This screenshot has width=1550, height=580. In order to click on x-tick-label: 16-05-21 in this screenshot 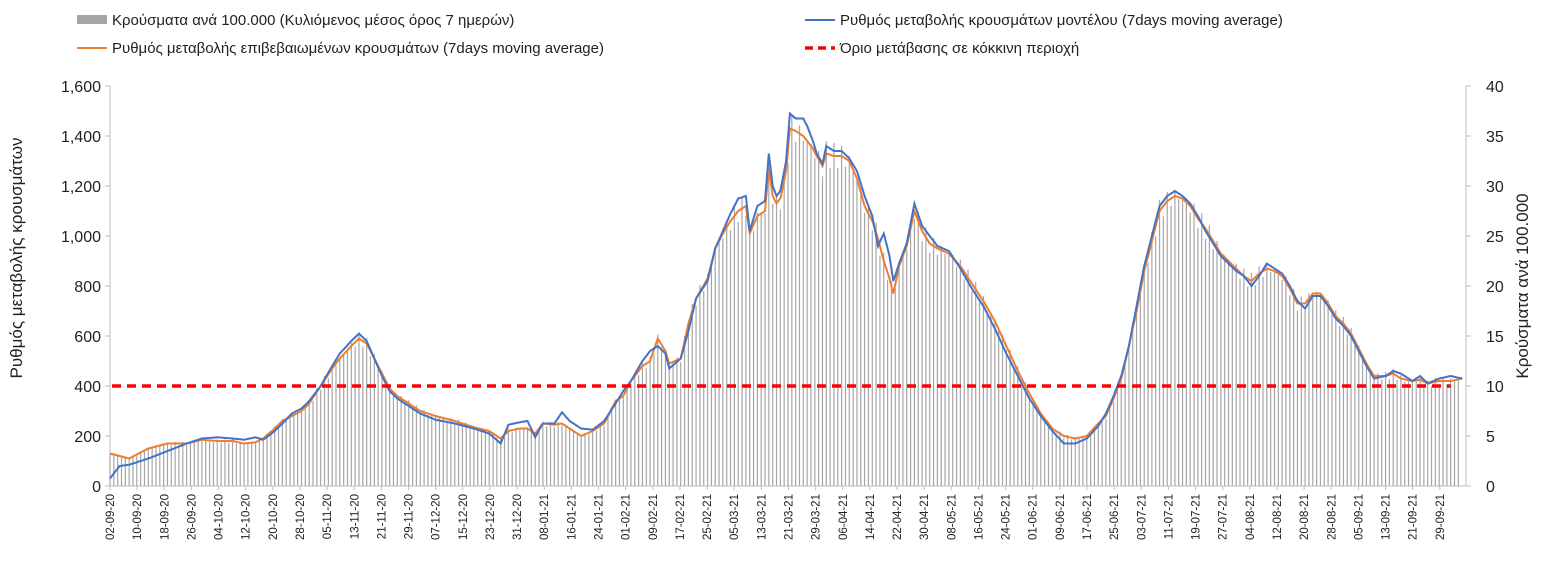, I will do `click(979, 517)`.